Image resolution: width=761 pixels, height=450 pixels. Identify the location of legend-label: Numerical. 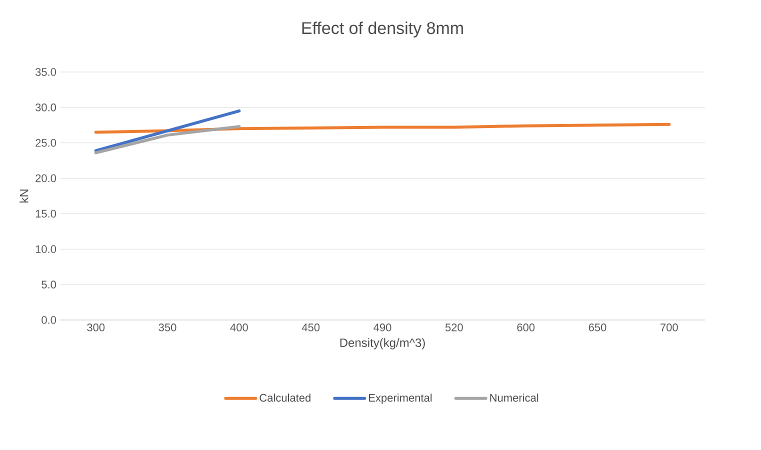
(514, 398).